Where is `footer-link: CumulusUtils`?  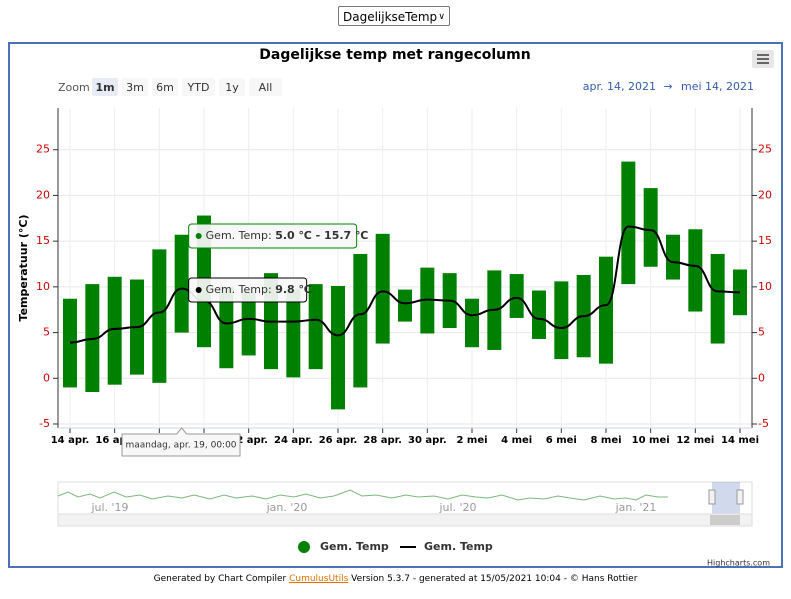 footer-link: CumulusUtils is located at coordinates (319, 579).